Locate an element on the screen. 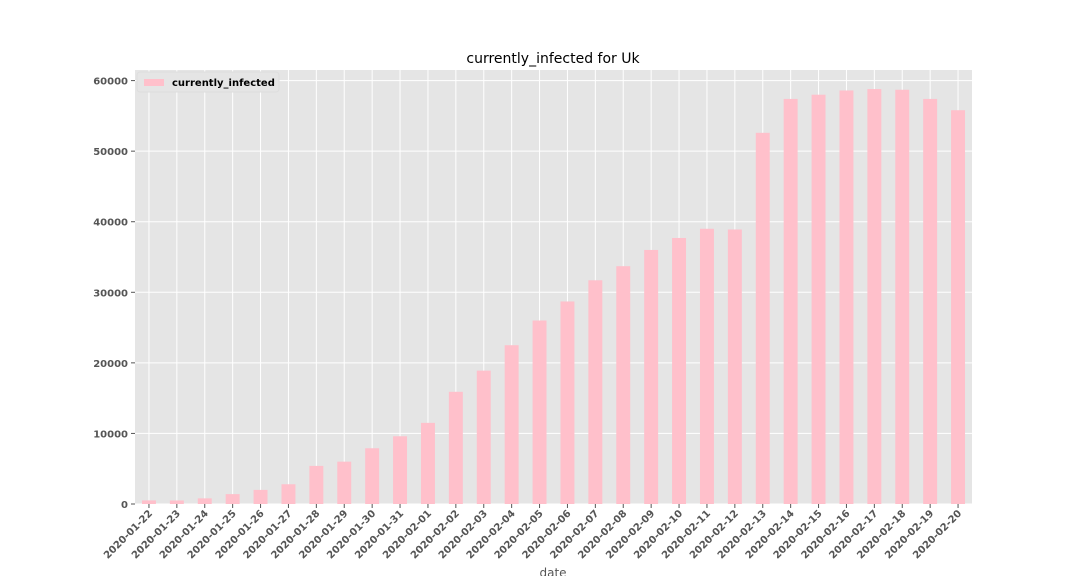  x-tick-label: 2020-02-03 is located at coordinates (463, 534).